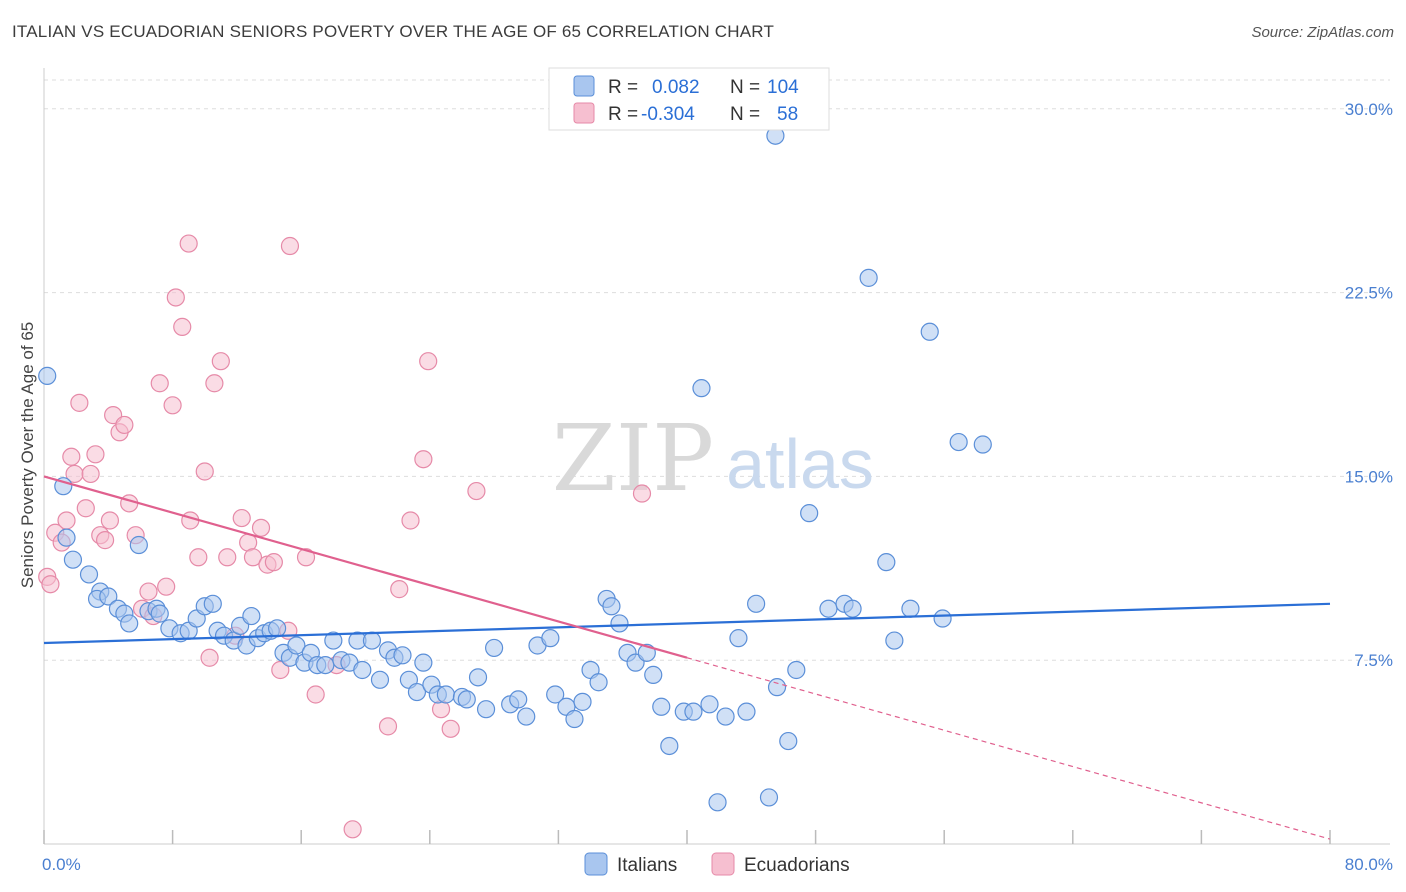 This screenshot has width=1406, height=892. Describe the element at coordinates (1369, 864) in the screenshot. I see `x-tick-label: 80.0%` at that location.